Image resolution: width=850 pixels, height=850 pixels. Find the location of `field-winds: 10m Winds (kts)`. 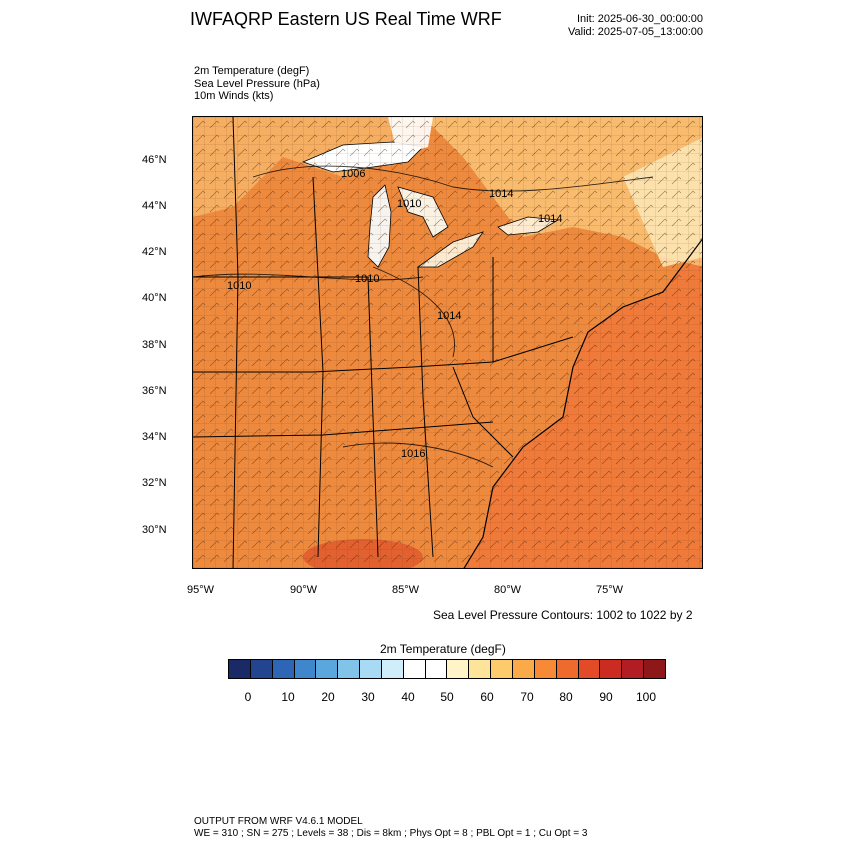

field-winds: 10m Winds (kts) is located at coordinates (234, 96).